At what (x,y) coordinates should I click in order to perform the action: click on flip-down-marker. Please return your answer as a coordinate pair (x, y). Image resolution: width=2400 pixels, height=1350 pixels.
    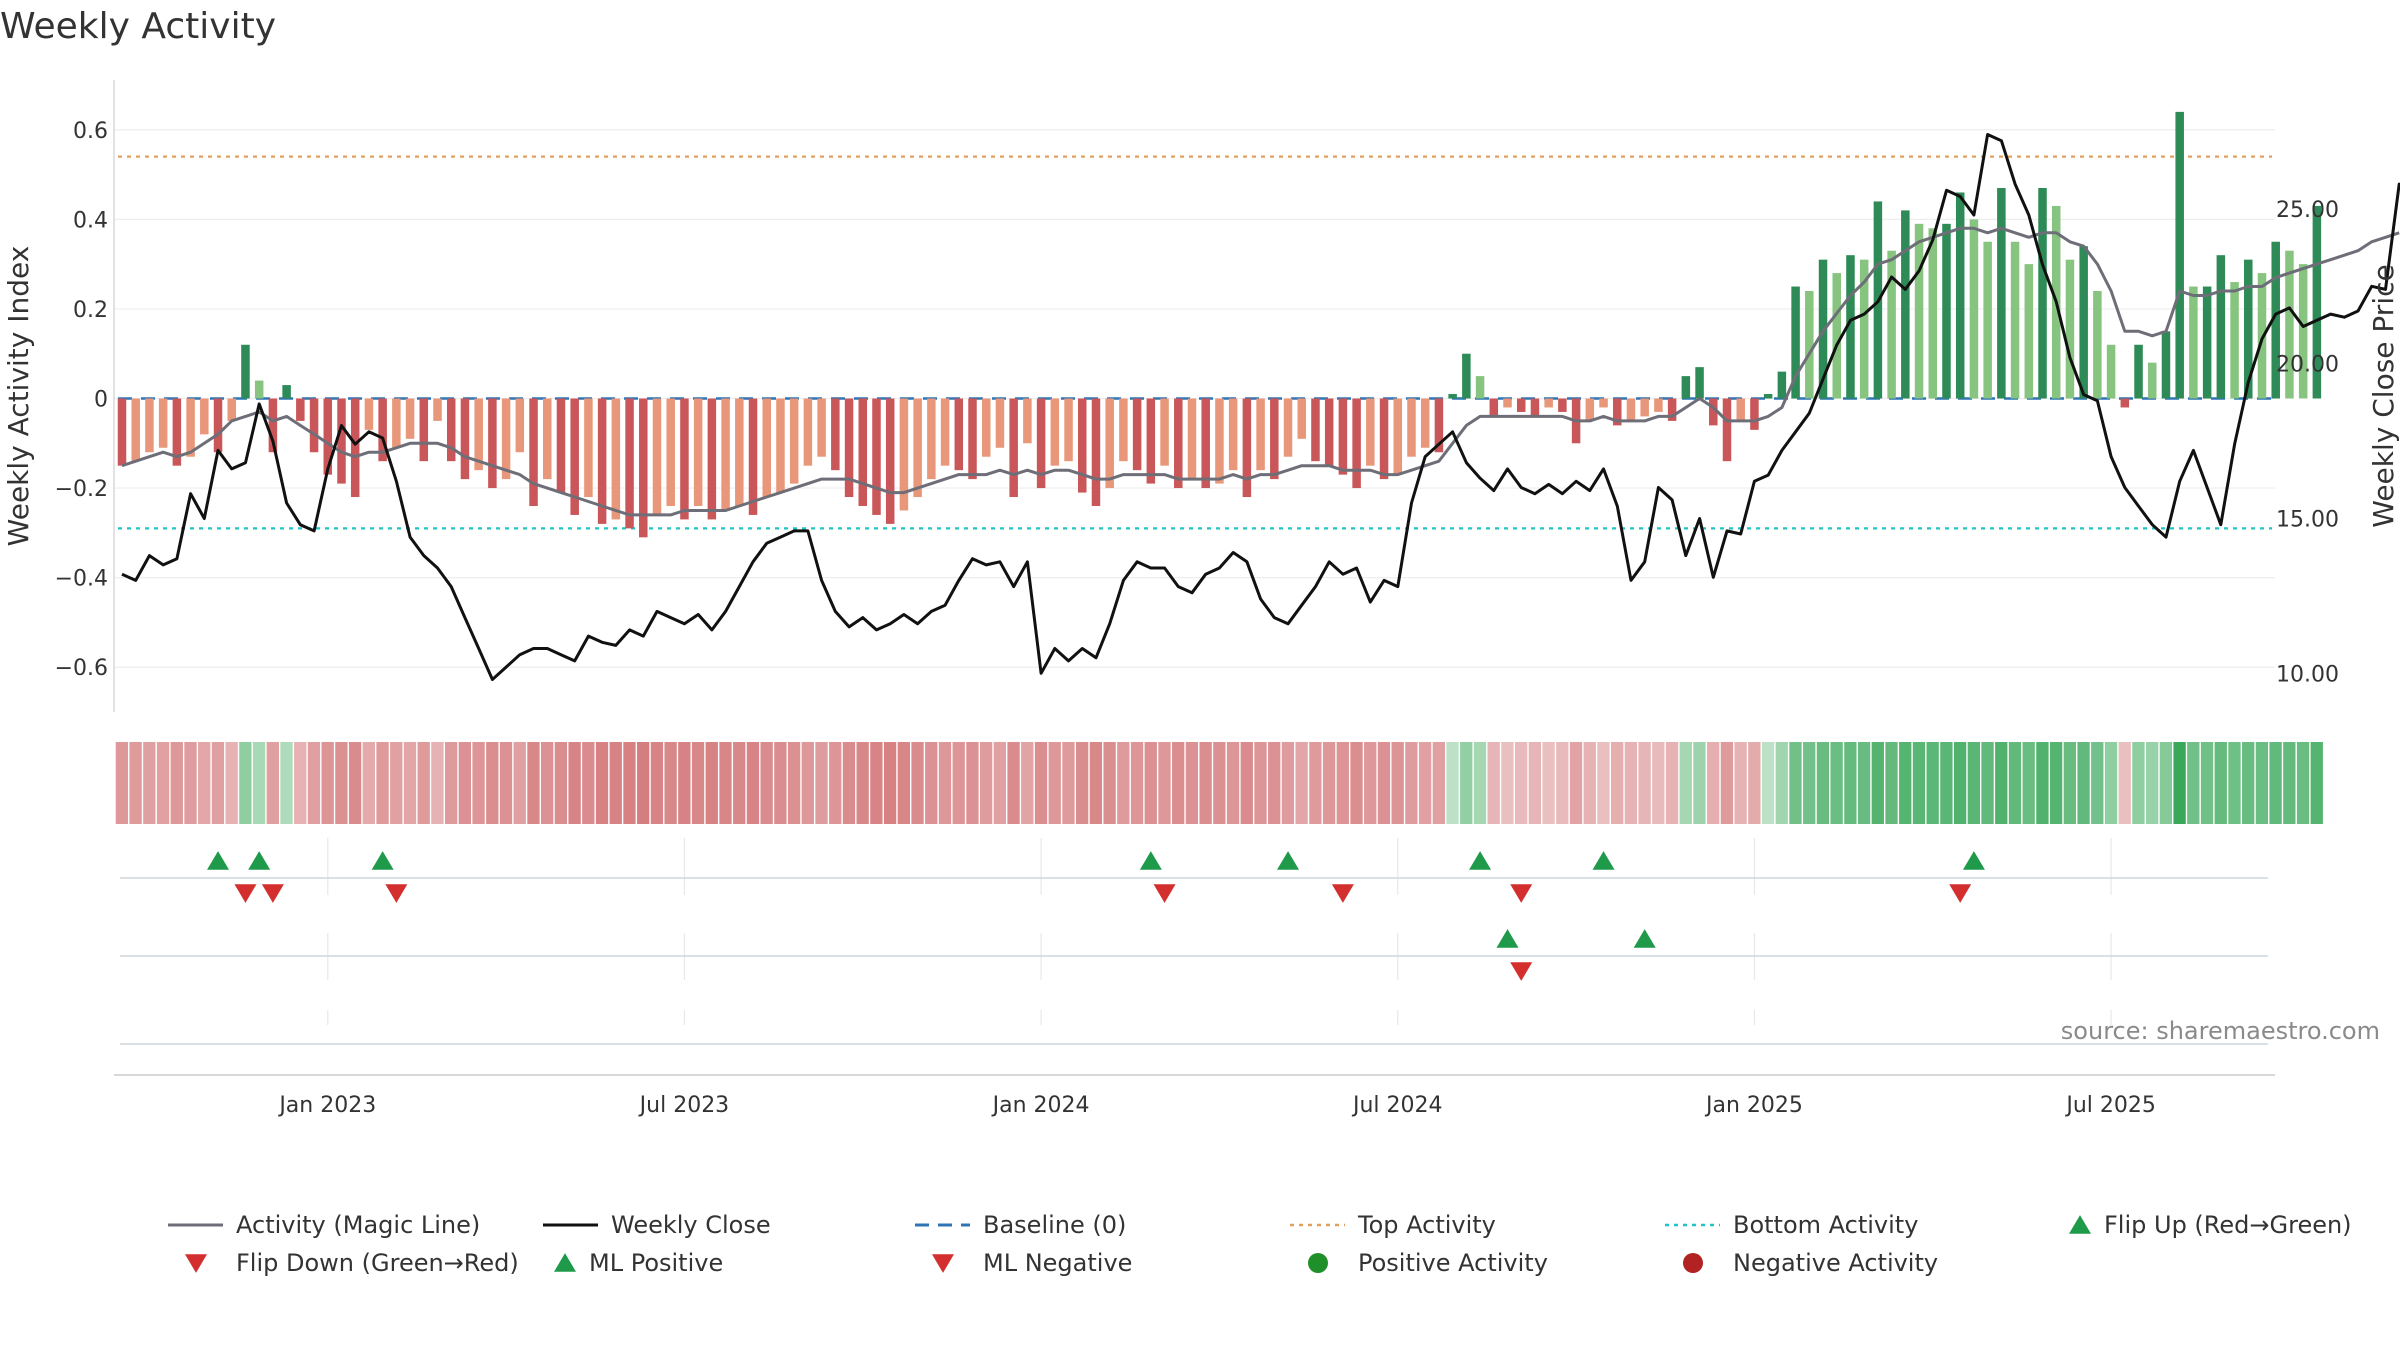
    Looking at the image, I should click on (1342, 893).